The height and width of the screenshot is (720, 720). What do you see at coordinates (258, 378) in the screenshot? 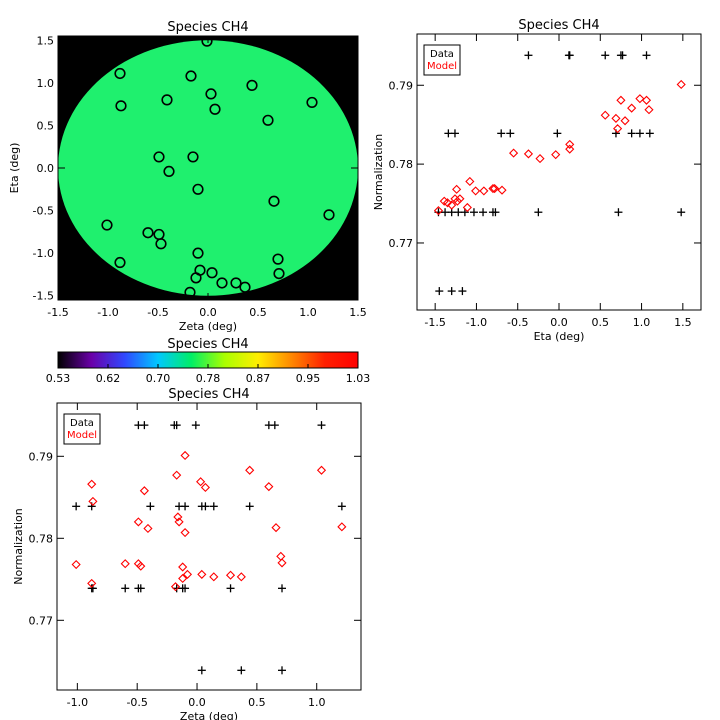
I see `colorbar-tick-label: 0.87` at bounding box center [258, 378].